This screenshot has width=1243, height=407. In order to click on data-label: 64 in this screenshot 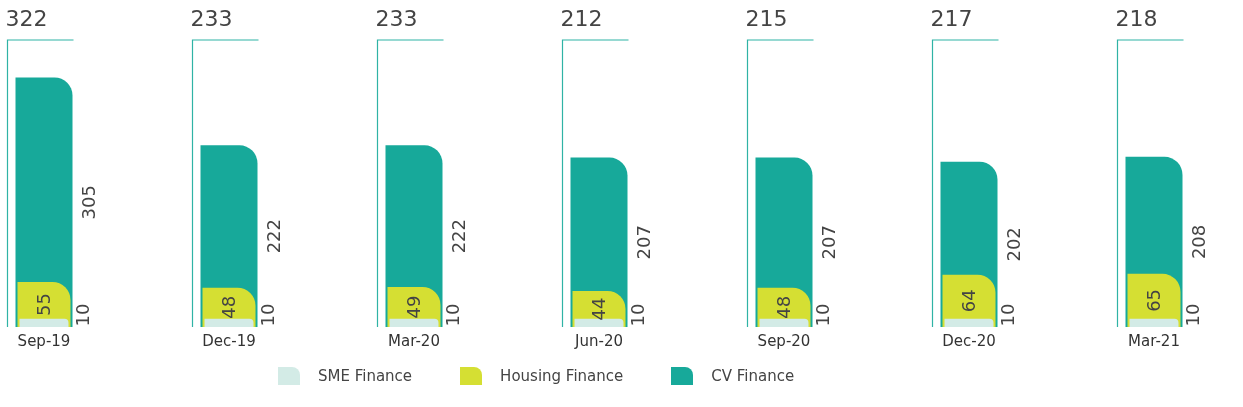, I will do `click(969, 301)`.